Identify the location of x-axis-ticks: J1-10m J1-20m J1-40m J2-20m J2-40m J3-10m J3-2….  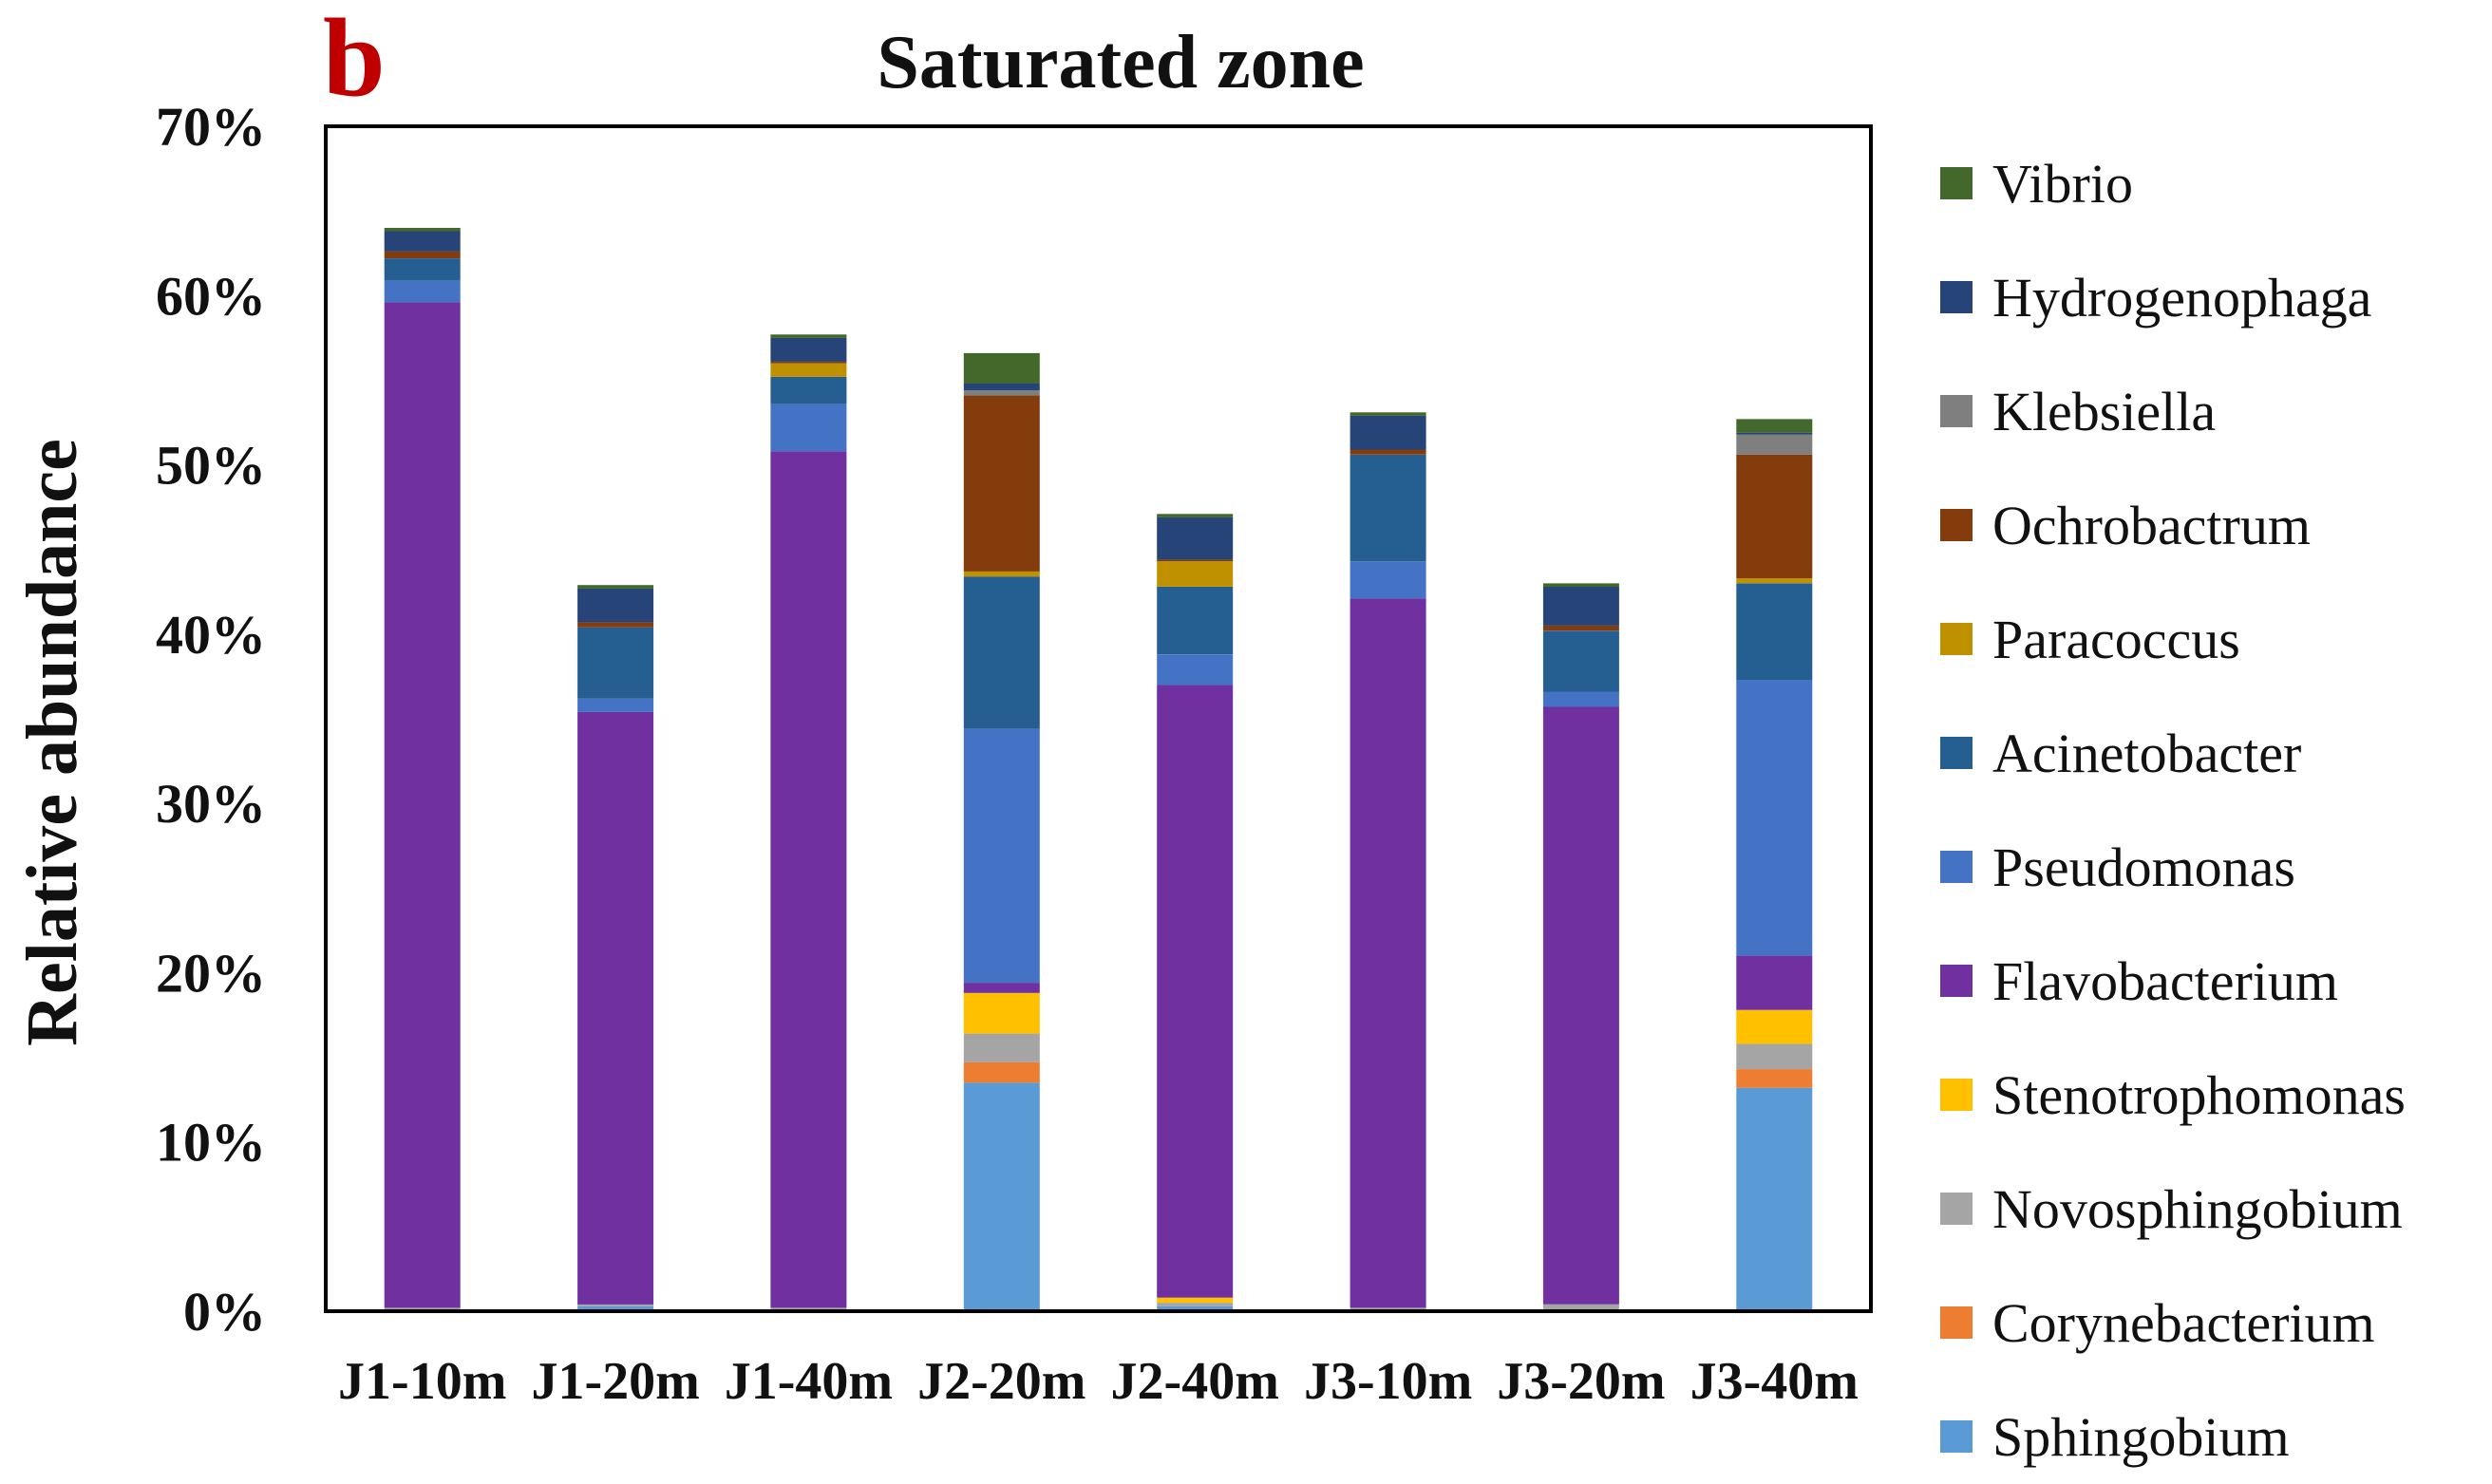
(1098, 1381).